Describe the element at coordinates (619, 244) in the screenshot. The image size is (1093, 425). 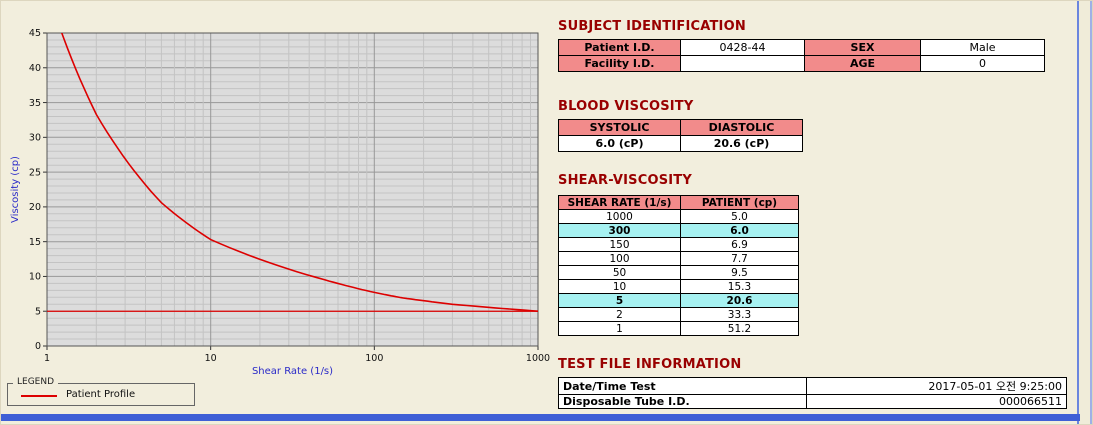
I see `shear-rate-cell: 150` at that location.